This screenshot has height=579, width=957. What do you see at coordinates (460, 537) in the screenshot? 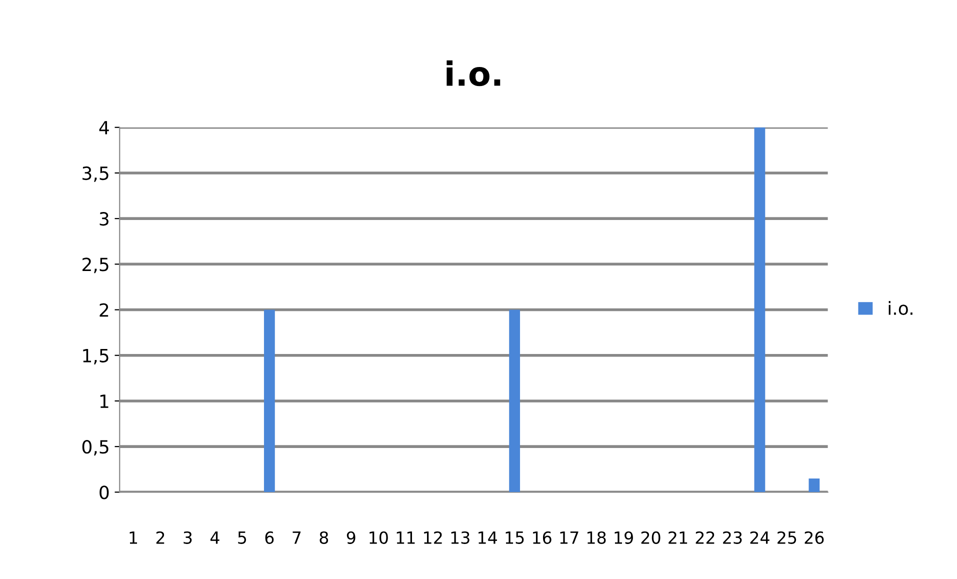
I see `x-tick-label: 13` at bounding box center [460, 537].